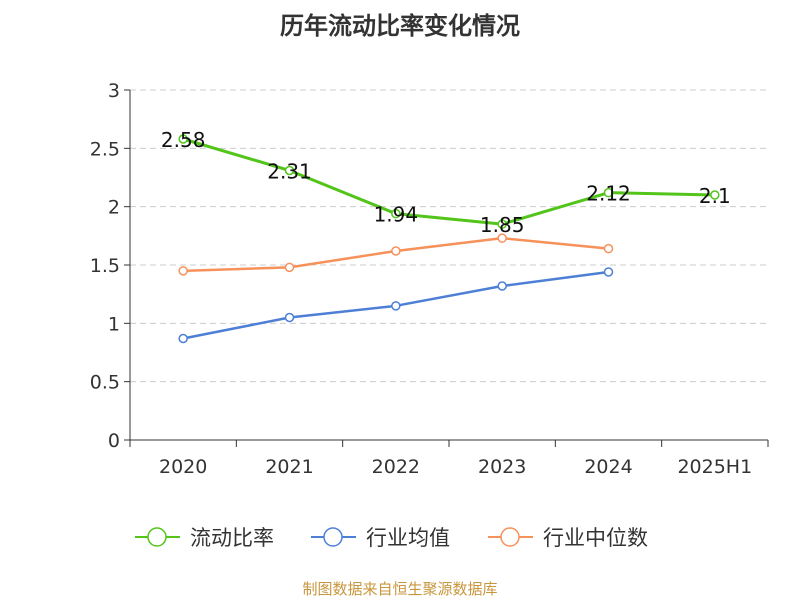 This screenshot has width=800, height=600. What do you see at coordinates (232, 538) in the screenshot?
I see `legend-label: 流动比率` at bounding box center [232, 538].